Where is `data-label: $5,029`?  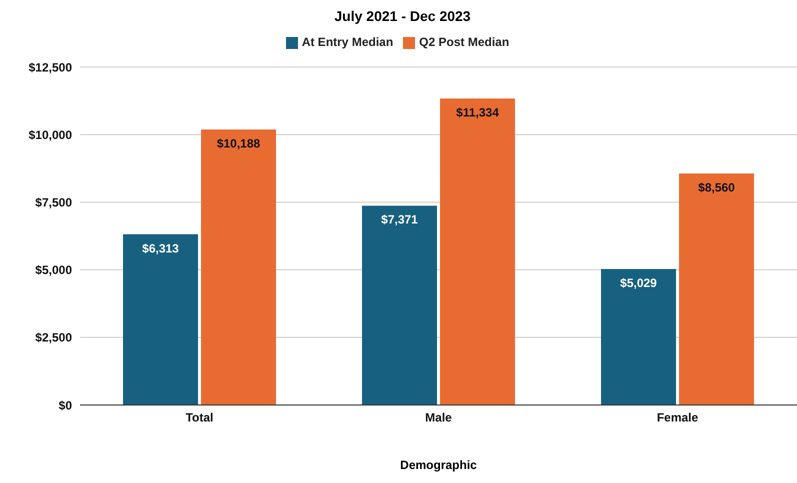
data-label: $5,029 is located at coordinates (639, 283).